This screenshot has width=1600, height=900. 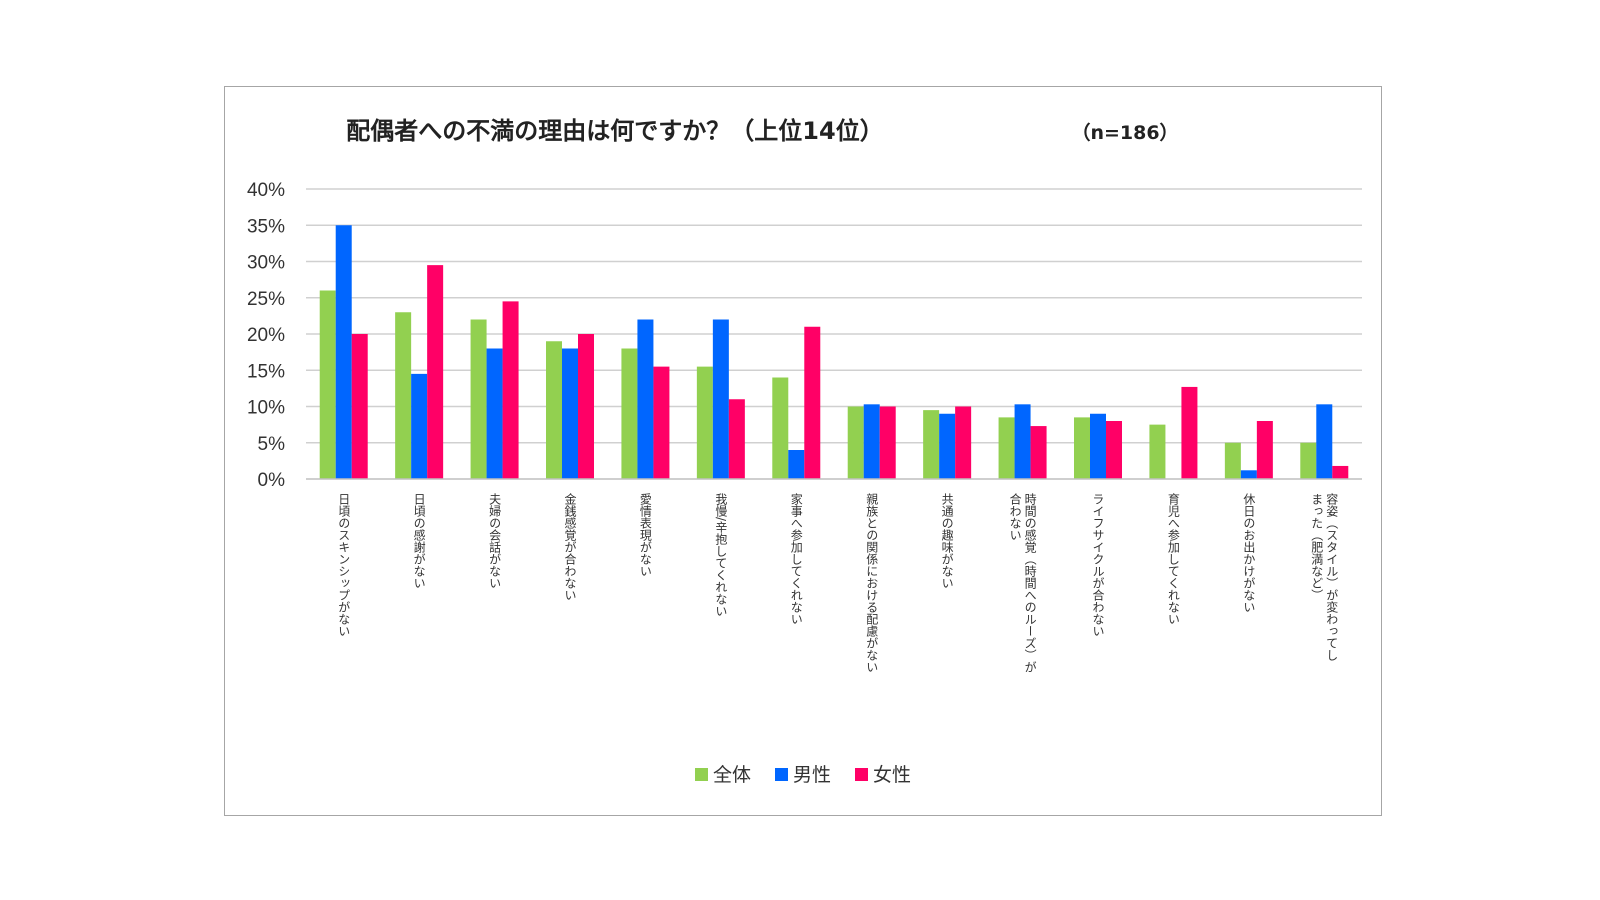 What do you see at coordinates (1030, 583) in the screenshot?
I see `category-label: 時間の感覚（時間へのルーズ）が` at bounding box center [1030, 583].